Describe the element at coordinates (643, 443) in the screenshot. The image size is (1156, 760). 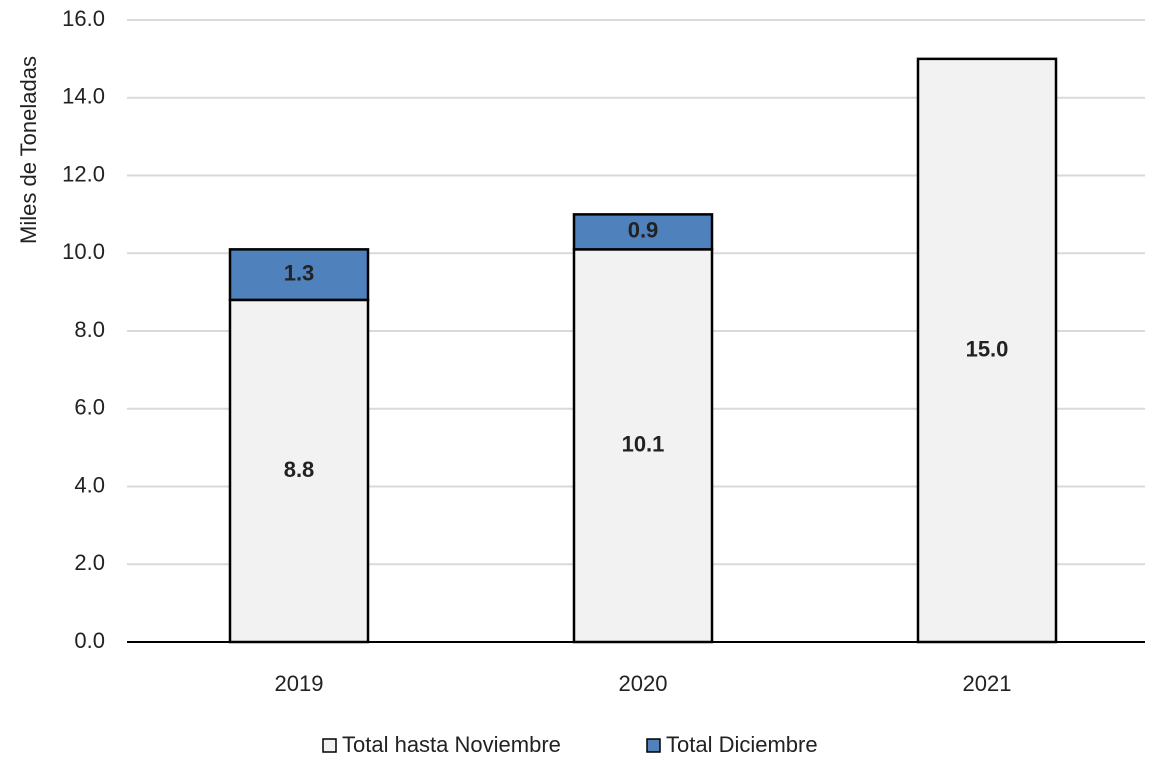
I see `data-label: 10.1` at that location.